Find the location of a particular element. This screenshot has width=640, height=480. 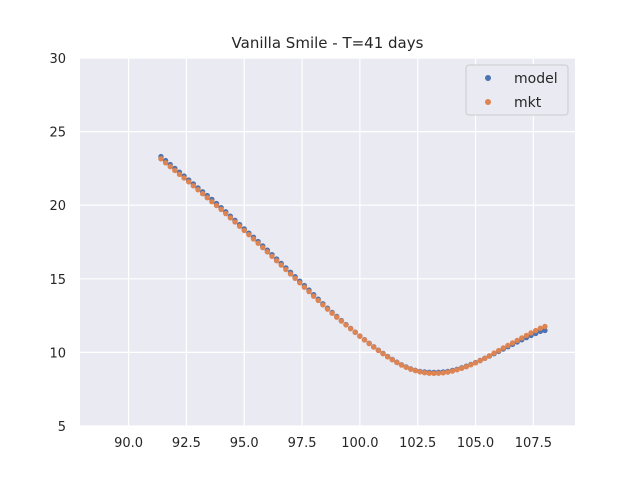

x-tick-label: 97.5 is located at coordinates (302, 443).